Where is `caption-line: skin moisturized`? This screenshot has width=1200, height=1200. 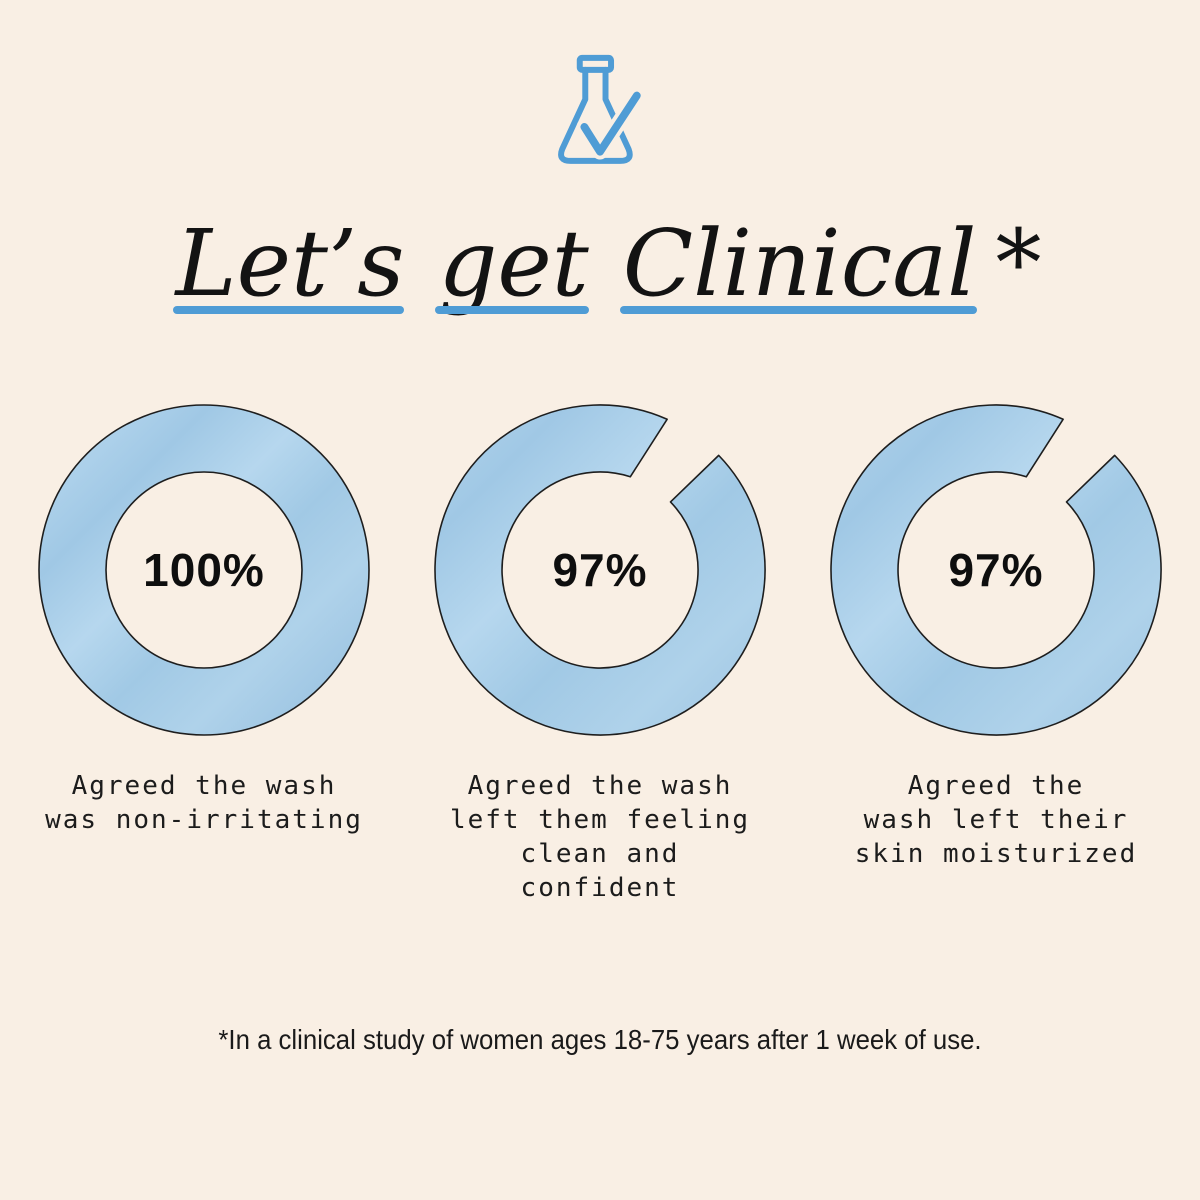 caption-line: skin moisturized is located at coordinates (996, 854).